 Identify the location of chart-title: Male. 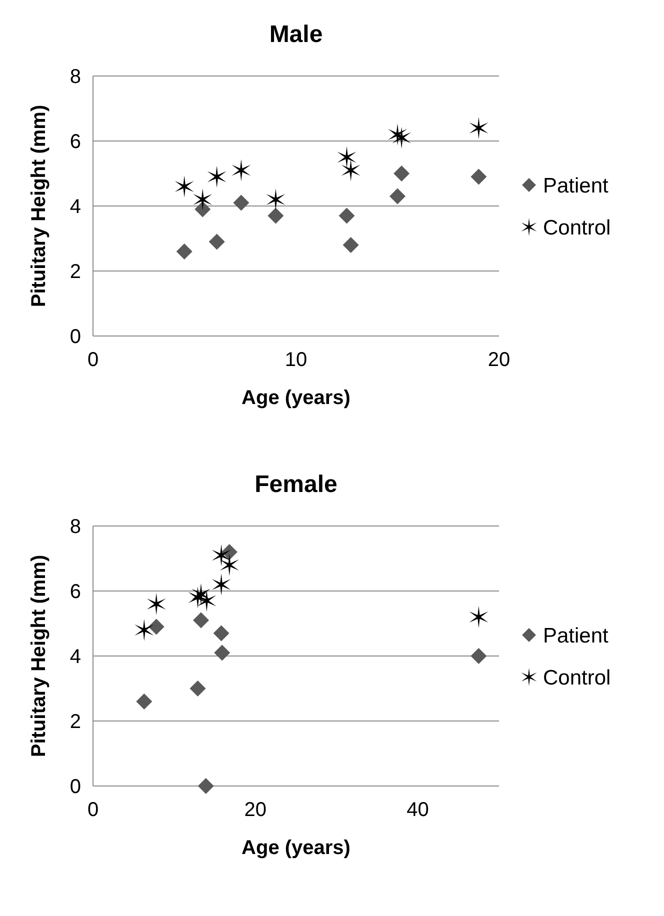
(296, 34).